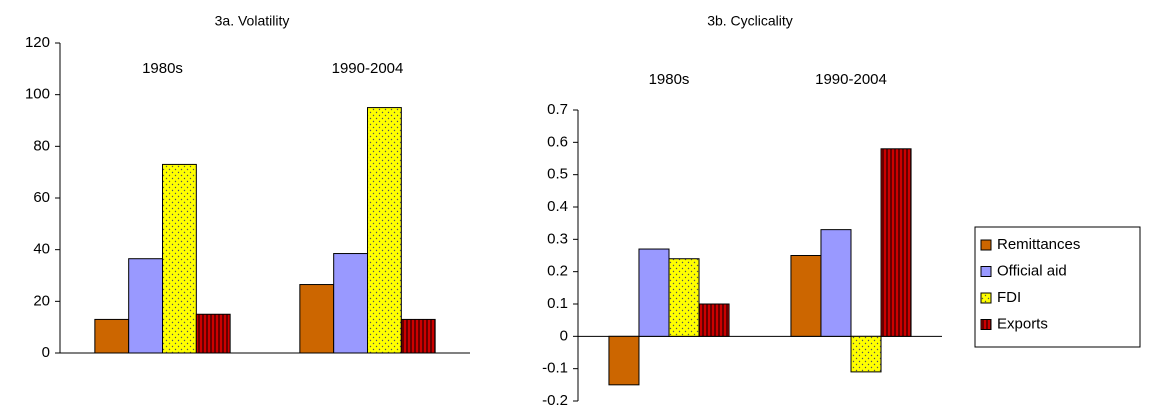 The image size is (1152, 416). What do you see at coordinates (37, 42) in the screenshot?
I see `y-tick-label: 120` at bounding box center [37, 42].